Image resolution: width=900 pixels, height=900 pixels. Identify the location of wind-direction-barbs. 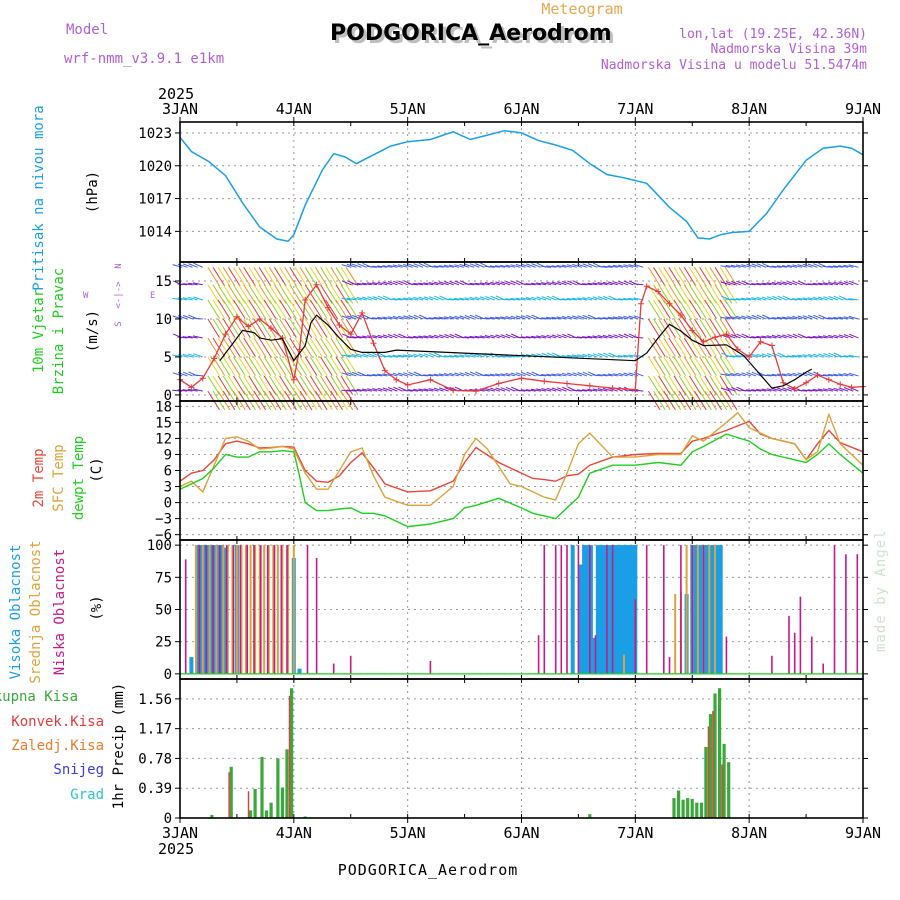
(515, 336).